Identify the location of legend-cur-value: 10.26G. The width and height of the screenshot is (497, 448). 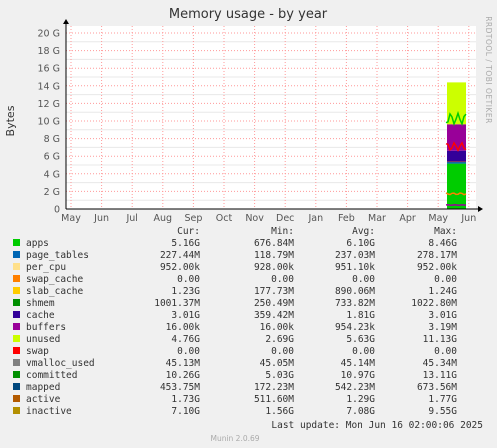
(183, 375).